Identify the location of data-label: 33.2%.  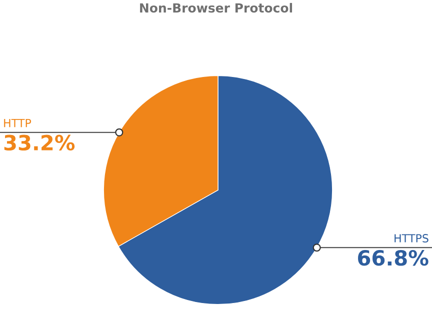
(39, 142).